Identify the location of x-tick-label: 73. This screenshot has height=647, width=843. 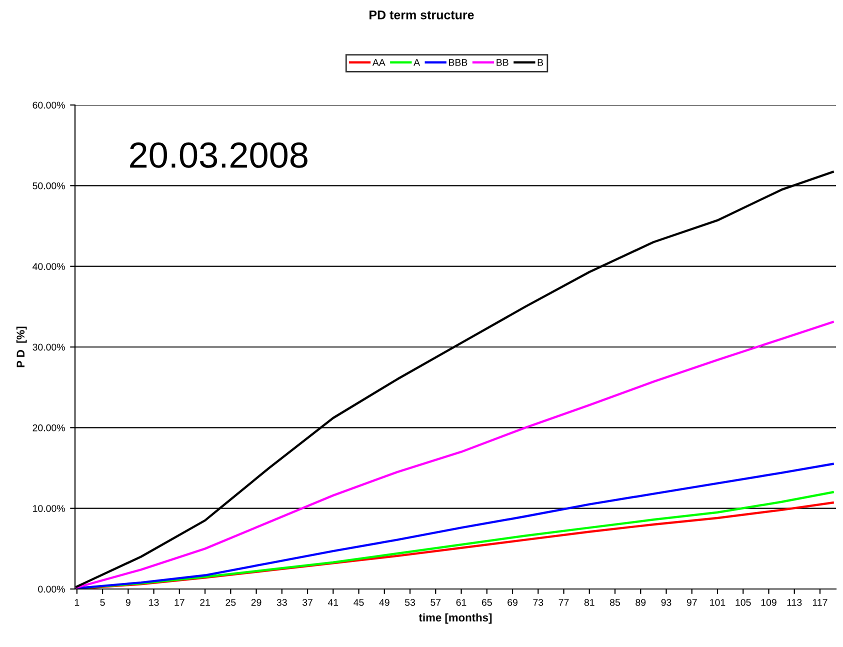
(538, 602).